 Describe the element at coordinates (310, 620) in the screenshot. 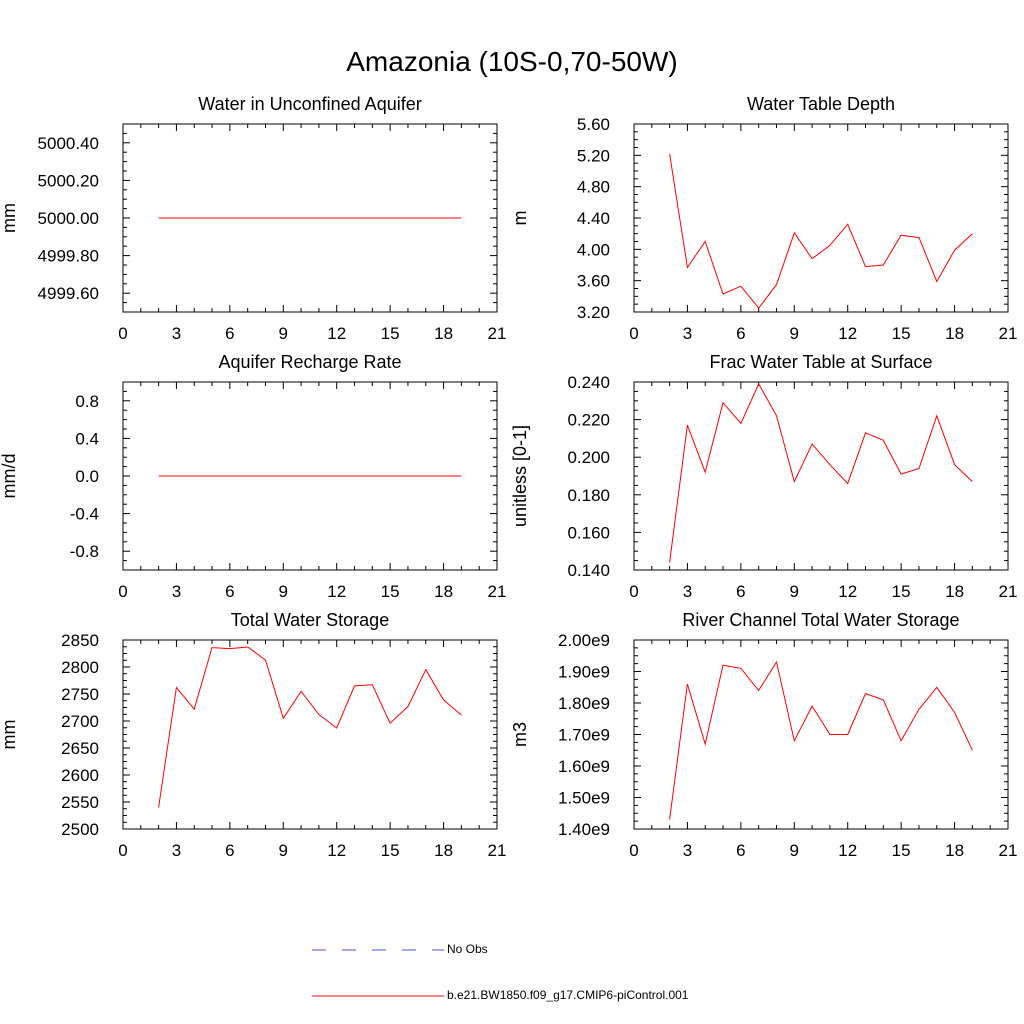

I see `panel-title: Total Water Storage` at that location.